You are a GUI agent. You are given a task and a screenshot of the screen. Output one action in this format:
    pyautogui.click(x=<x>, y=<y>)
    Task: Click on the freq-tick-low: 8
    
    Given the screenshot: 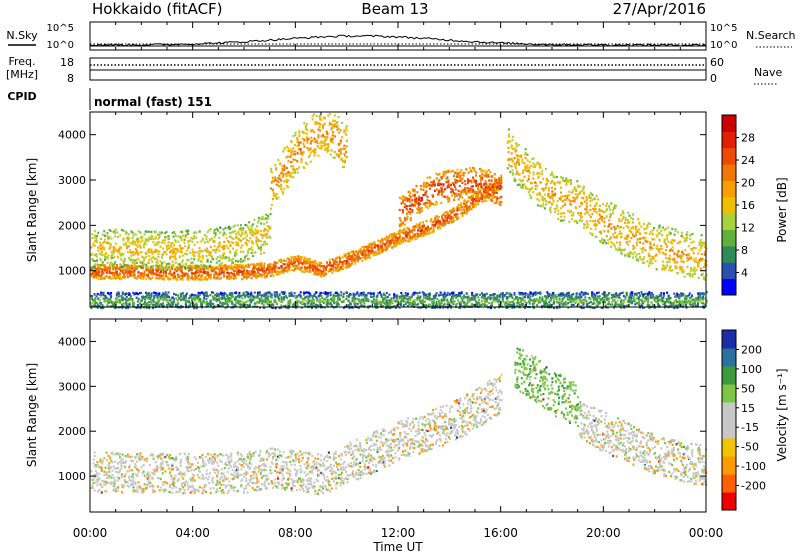 What is the action you would take?
    pyautogui.click(x=70, y=78)
    